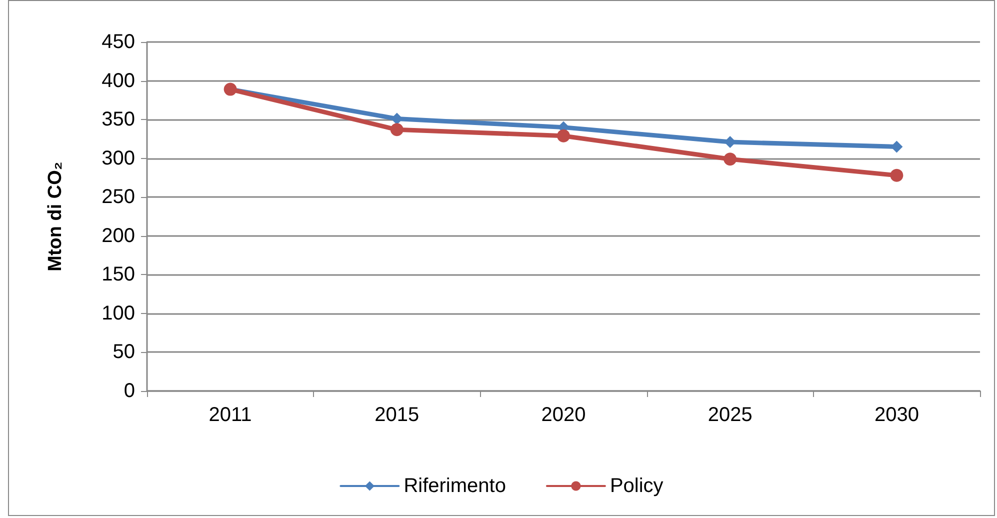 Image resolution: width=997 pixels, height=518 pixels. What do you see at coordinates (637, 486) in the screenshot?
I see `legend-label: Policy` at bounding box center [637, 486].